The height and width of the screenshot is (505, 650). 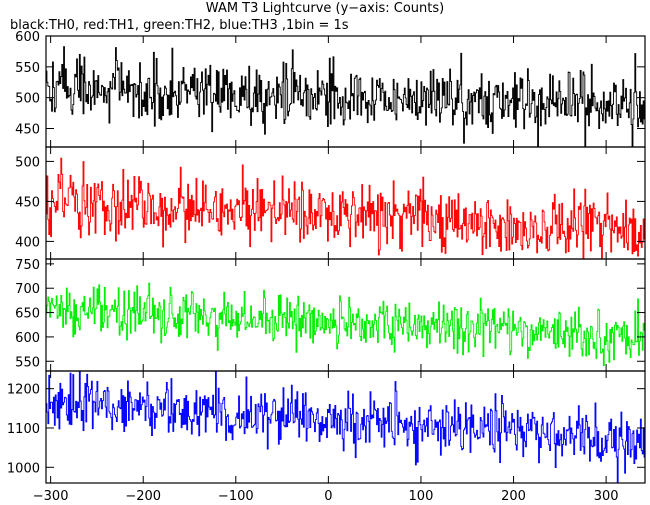 What do you see at coordinates (27, 265) in the screenshot?
I see `y-tick-label: 750` at bounding box center [27, 265].